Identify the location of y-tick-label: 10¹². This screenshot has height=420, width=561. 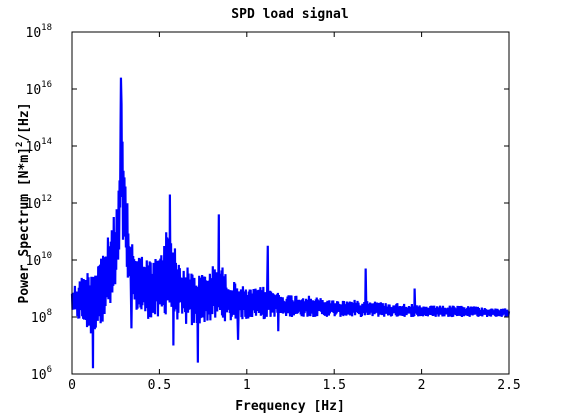
(39, 203).